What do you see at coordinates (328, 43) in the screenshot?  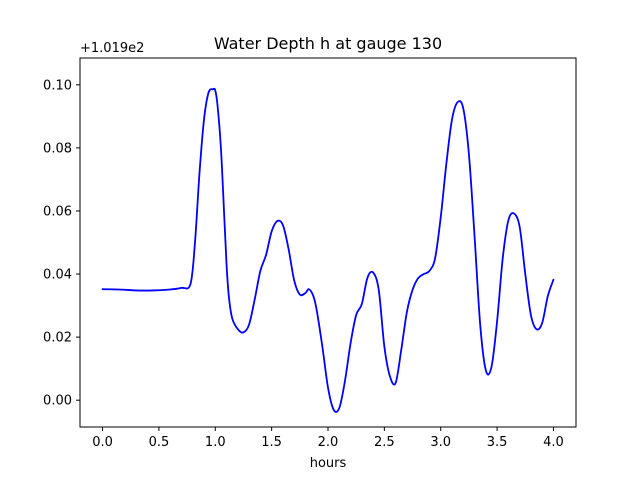 I see `chart-title: Water Depth h at gauge 130` at bounding box center [328, 43].